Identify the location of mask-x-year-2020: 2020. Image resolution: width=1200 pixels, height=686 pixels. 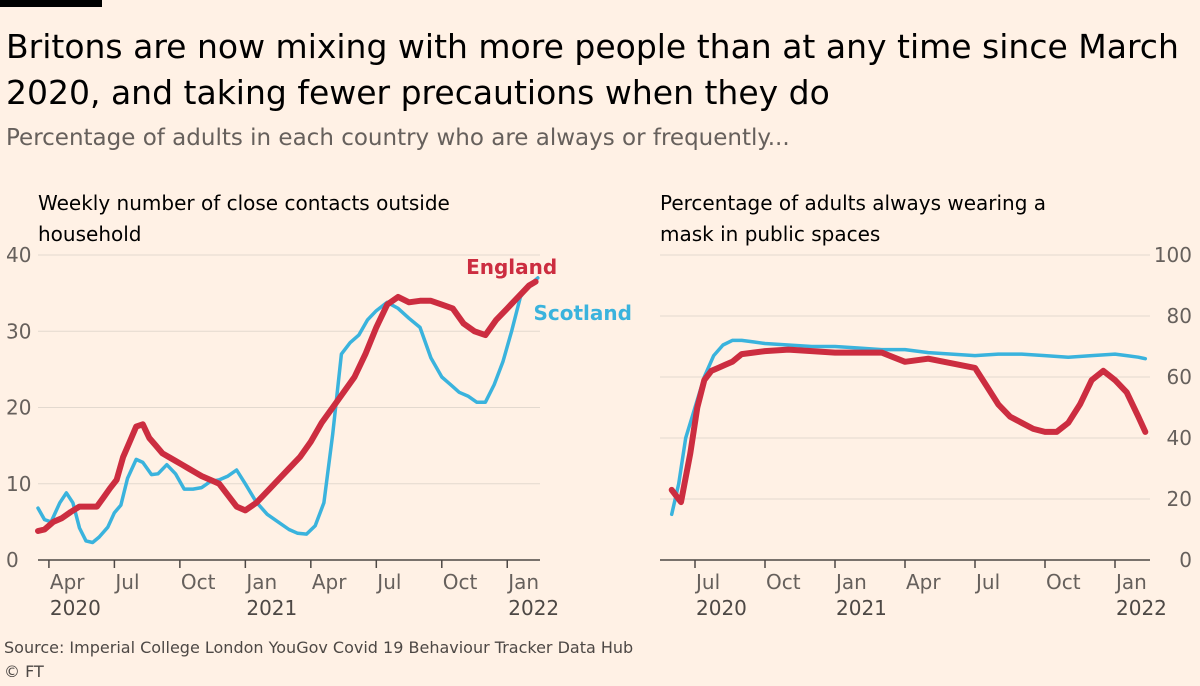
(721, 608).